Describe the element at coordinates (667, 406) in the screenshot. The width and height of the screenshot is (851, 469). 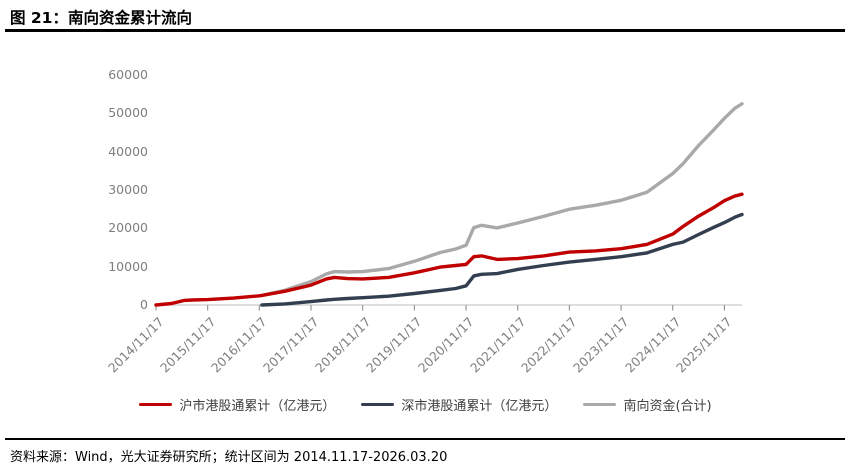
I see `legend-label-southbound-total: 南向资金(合计)` at that location.